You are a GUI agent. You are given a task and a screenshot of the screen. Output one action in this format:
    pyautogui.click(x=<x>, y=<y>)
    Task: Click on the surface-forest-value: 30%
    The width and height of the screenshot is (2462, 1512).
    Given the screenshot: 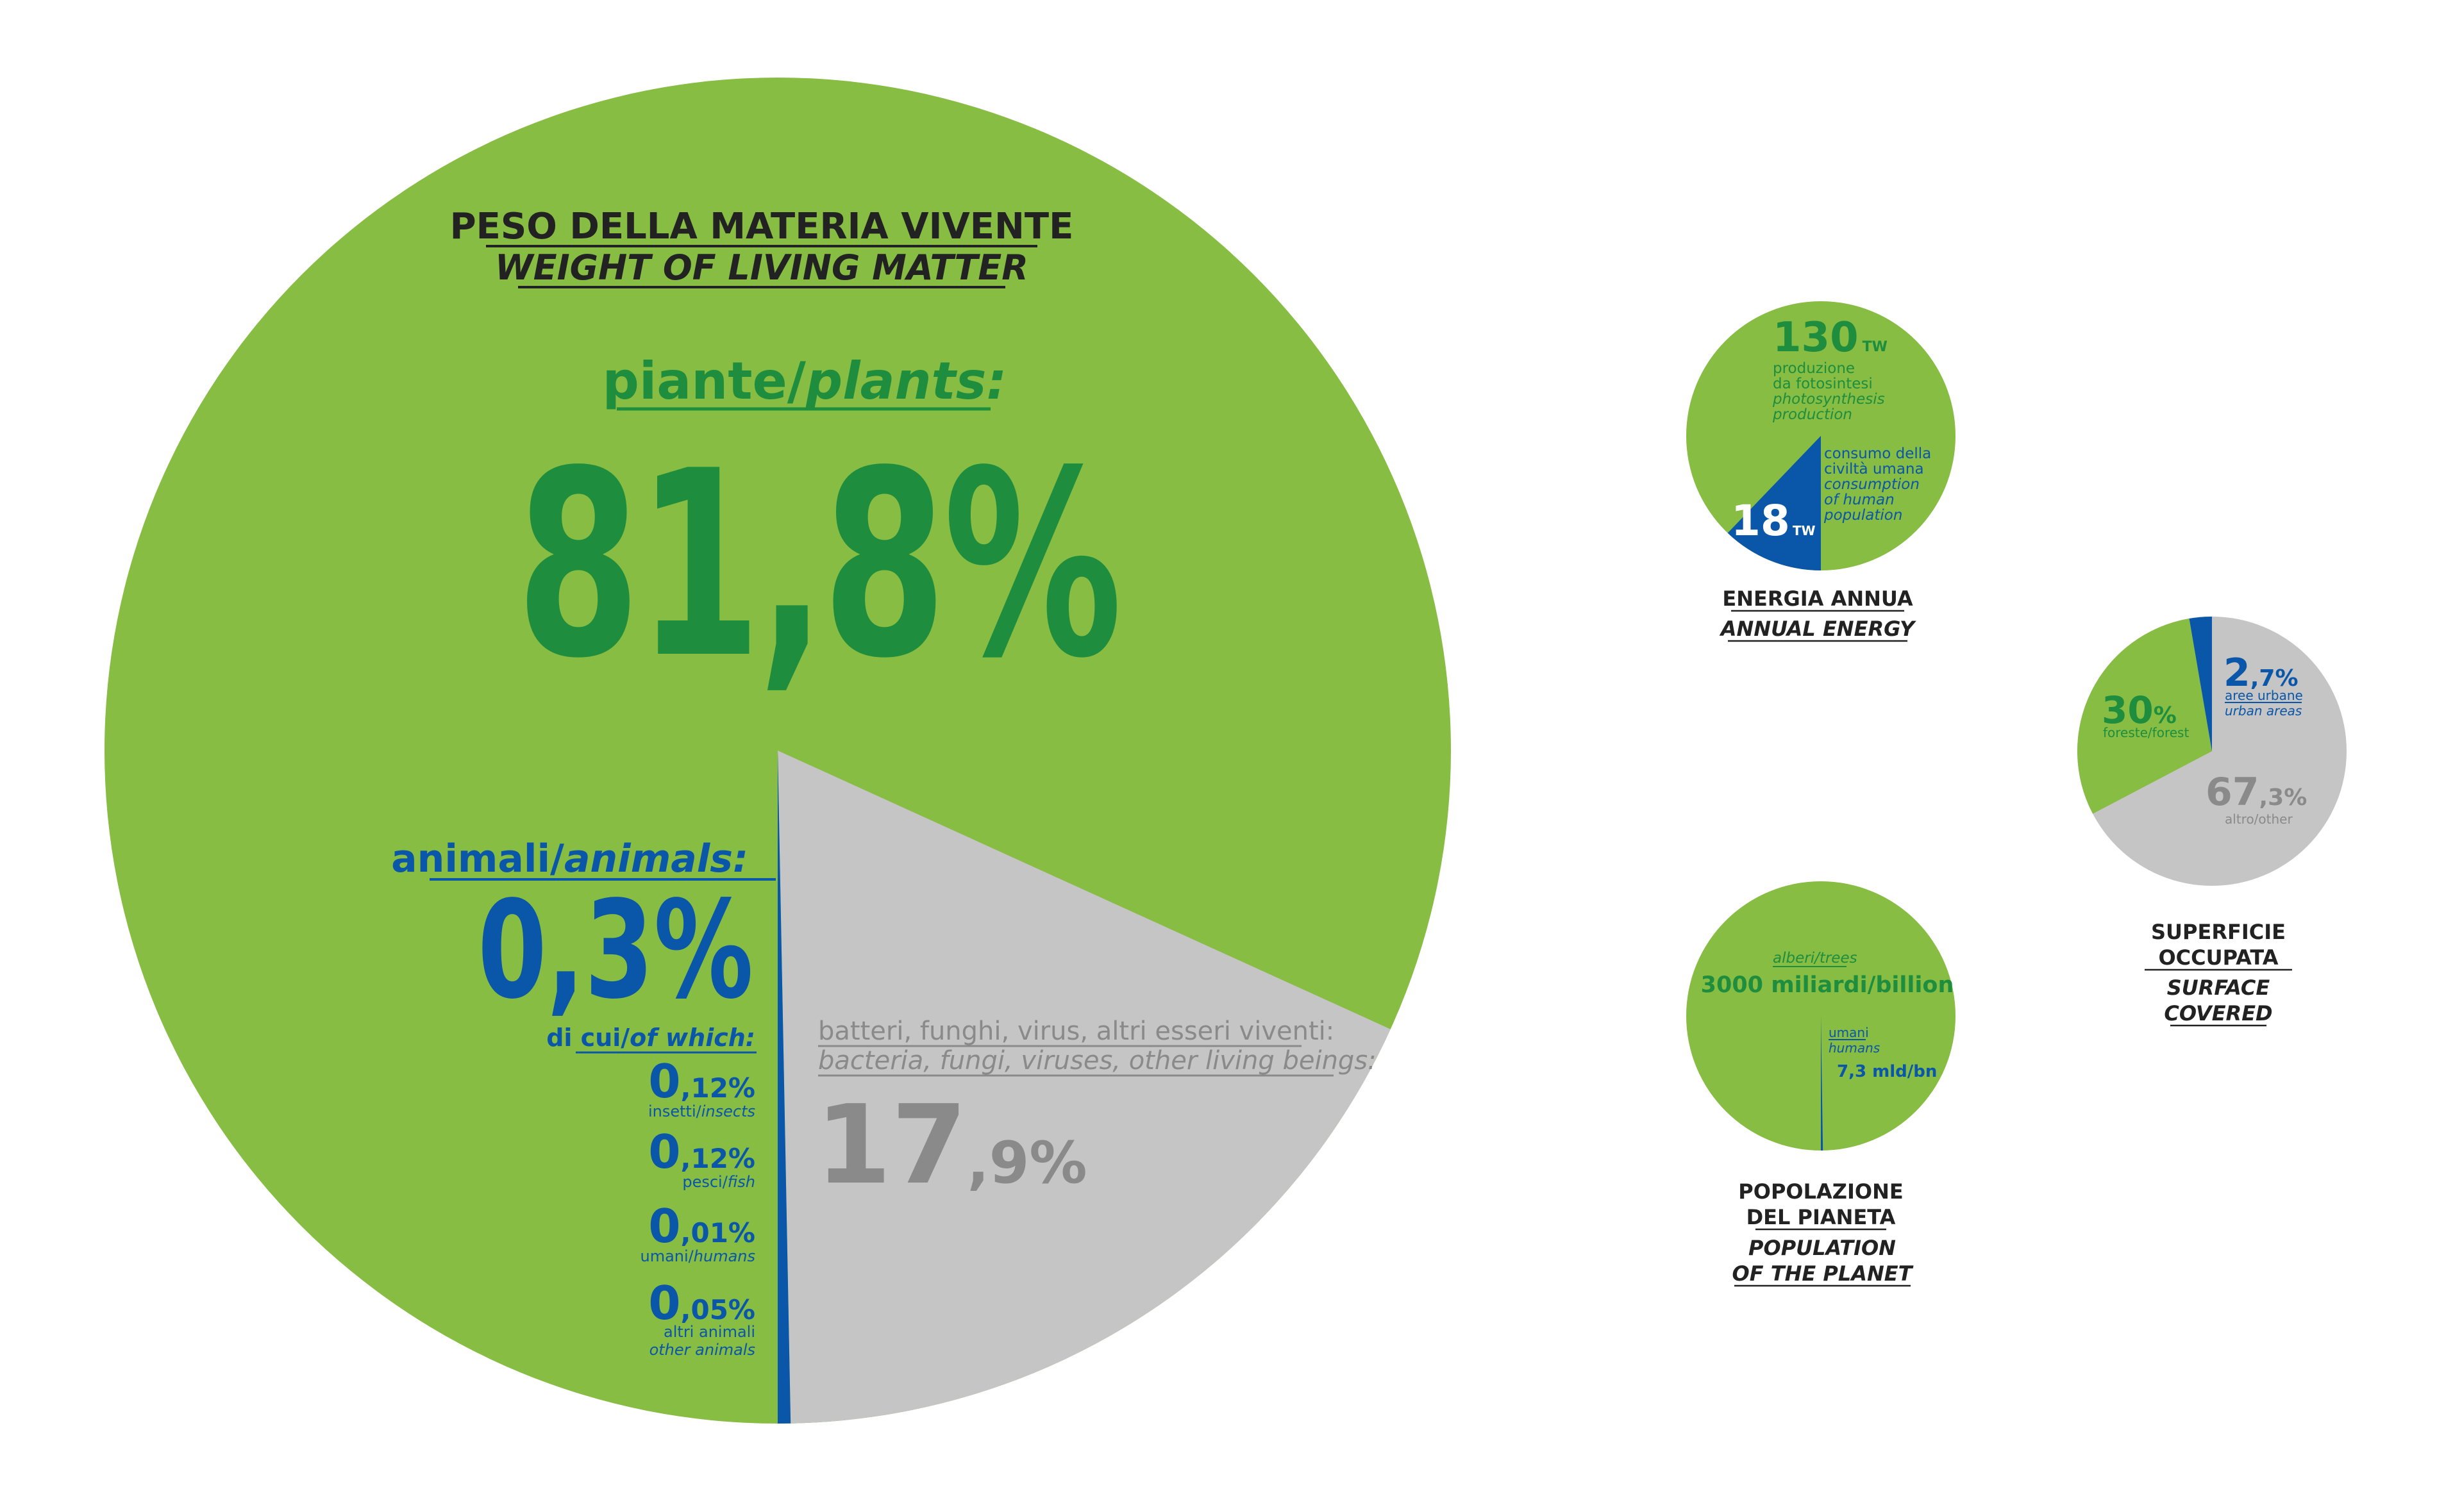 What is the action you would take?
    pyautogui.click(x=2139, y=710)
    